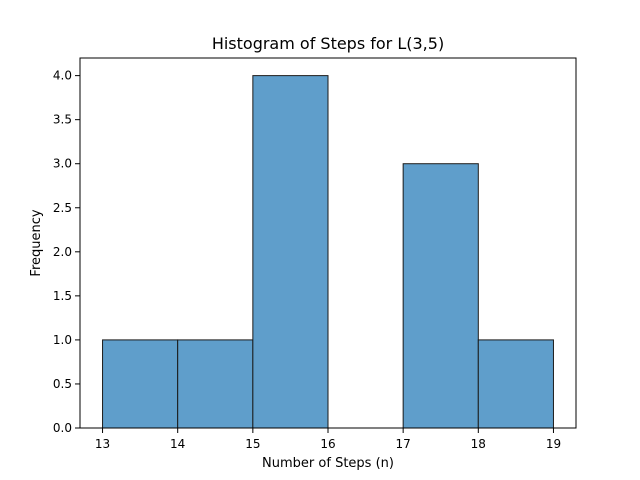 Image resolution: width=640 pixels, height=480 pixels. What do you see at coordinates (328, 43) in the screenshot?
I see `chart-title: Histogram of Steps for L(3,5)` at bounding box center [328, 43].